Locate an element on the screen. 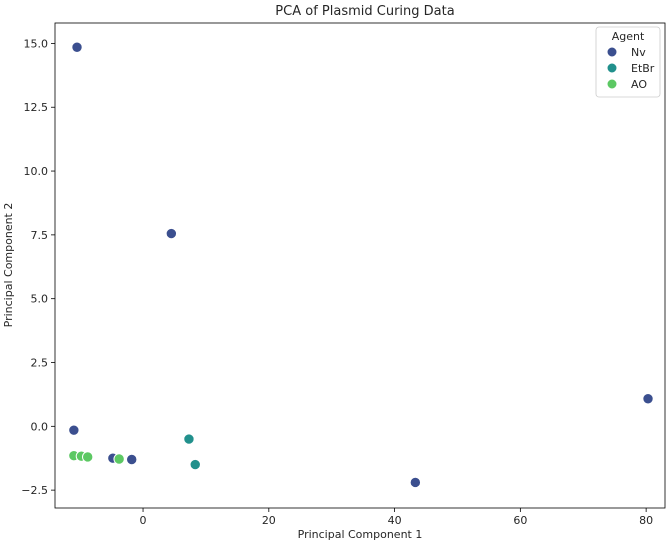  legend-title: Agent is located at coordinates (628, 36).